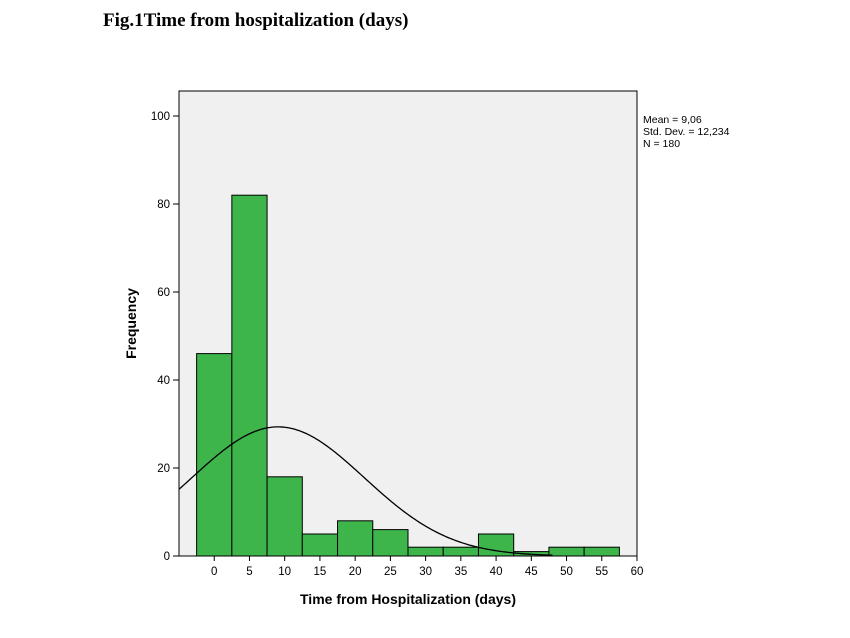 Image resolution: width=850 pixels, height=638 pixels. What do you see at coordinates (160, 117) in the screenshot?
I see `y-tick-label: 100` at bounding box center [160, 117].